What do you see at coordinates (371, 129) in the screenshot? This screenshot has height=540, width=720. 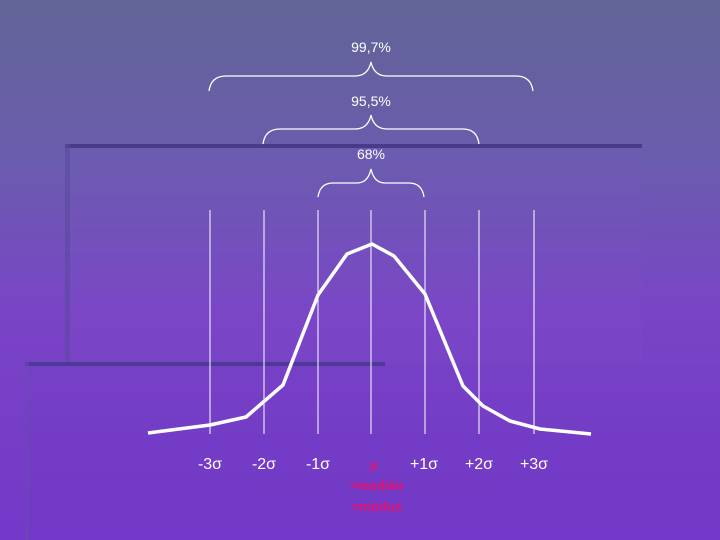 I see `brace-2-sigma` at bounding box center [371, 129].